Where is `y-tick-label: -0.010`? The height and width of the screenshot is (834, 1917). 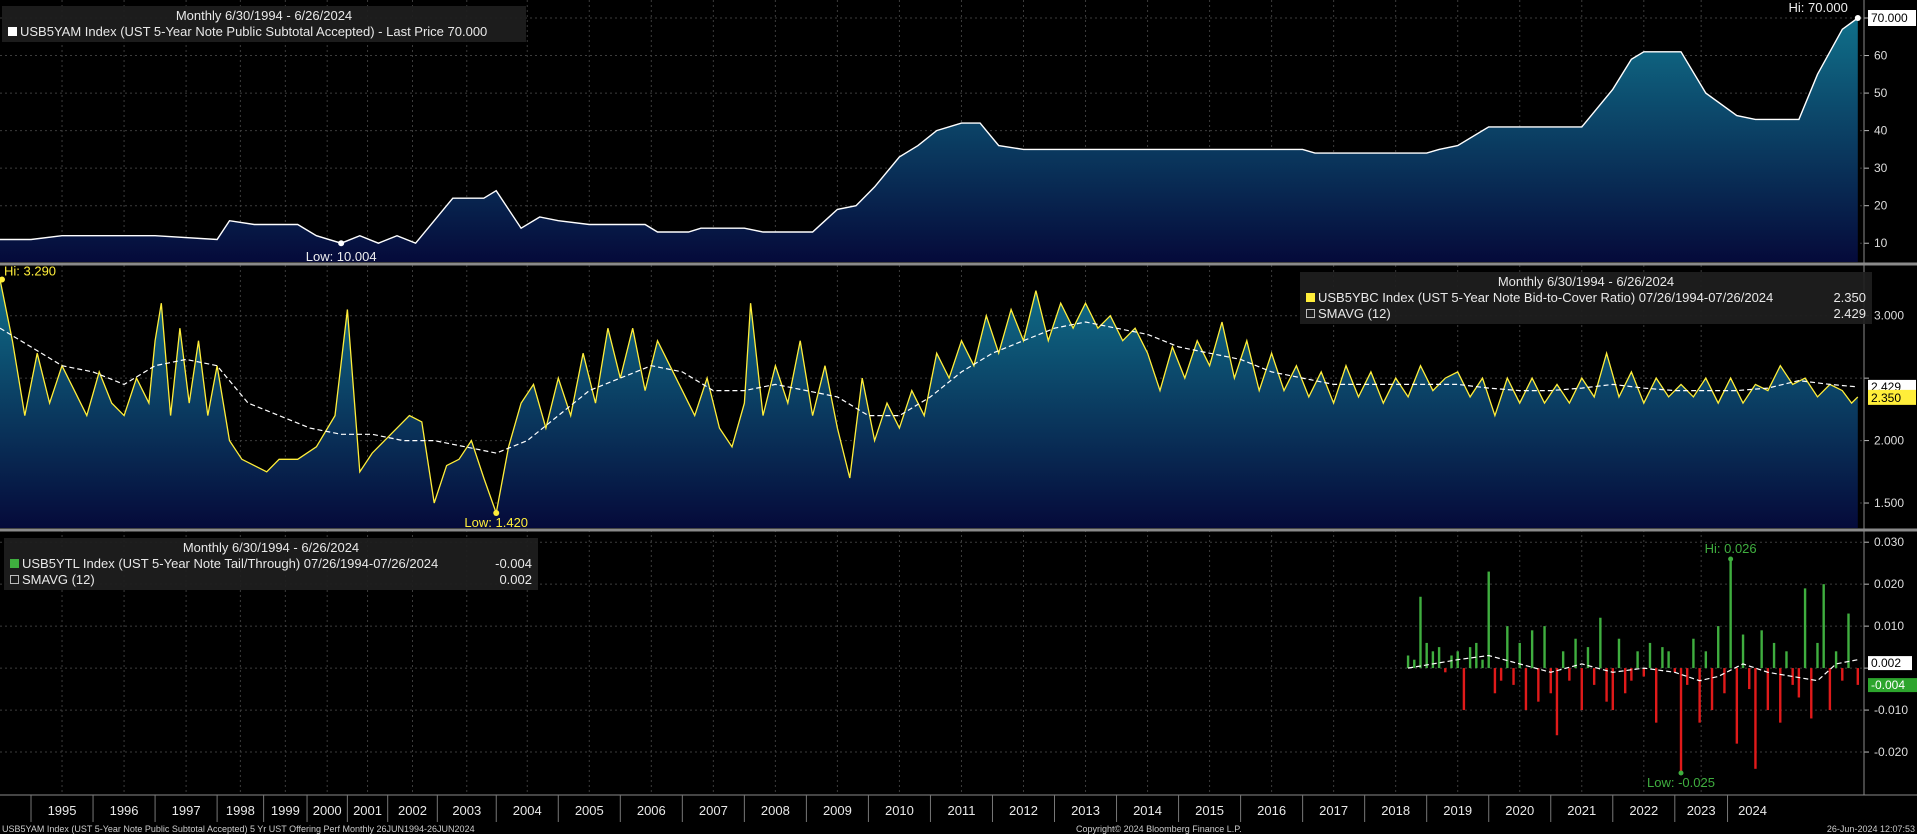 y-tick-label: -0.010 is located at coordinates (1891, 710).